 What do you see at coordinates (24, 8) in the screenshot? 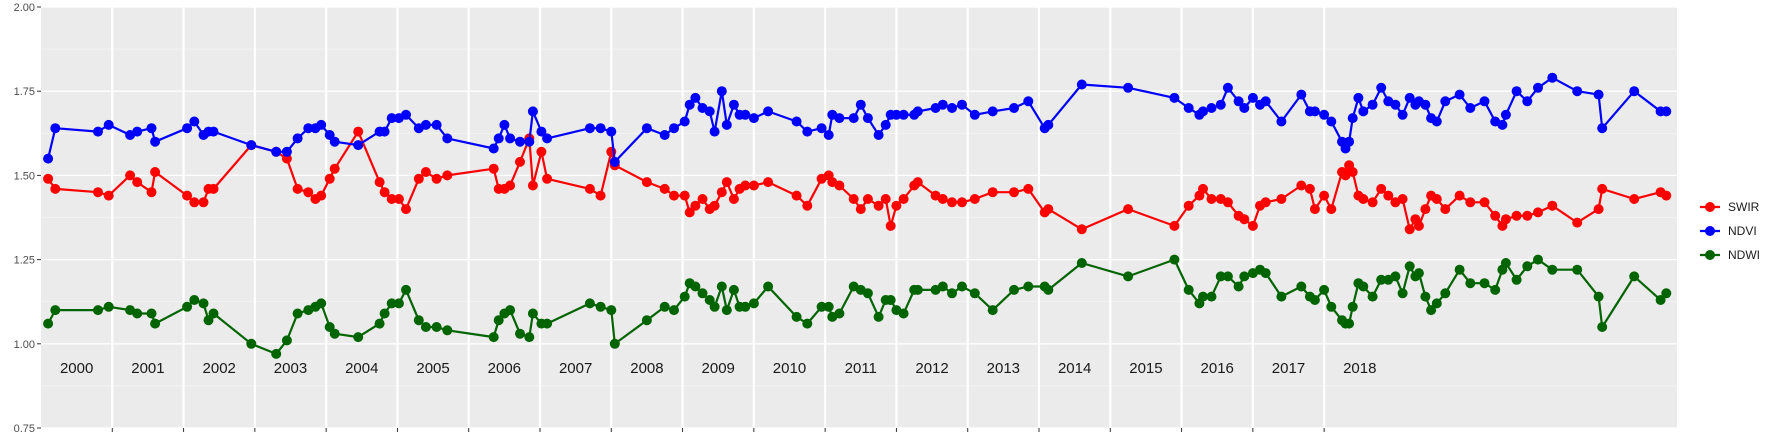
I see `y-tick-label: 2.00` at bounding box center [24, 8].